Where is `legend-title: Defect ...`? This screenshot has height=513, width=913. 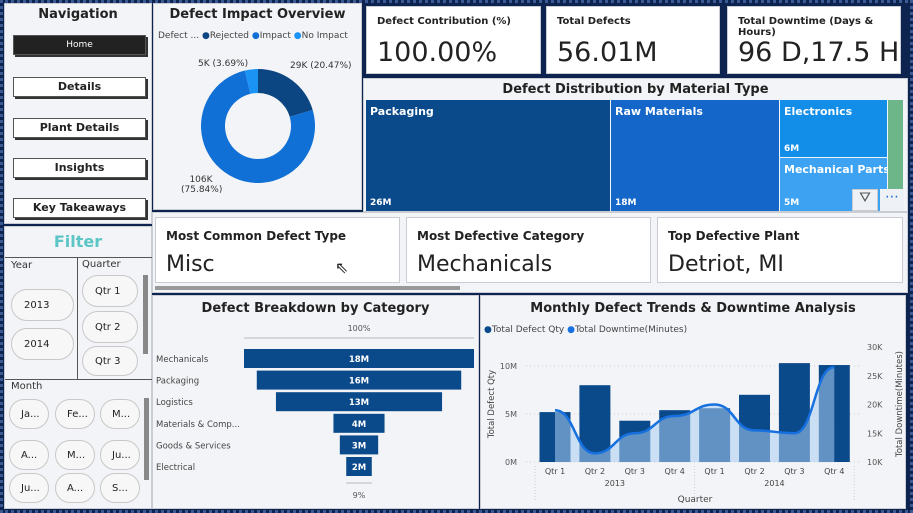
legend-title: Defect ... is located at coordinates (179, 36).